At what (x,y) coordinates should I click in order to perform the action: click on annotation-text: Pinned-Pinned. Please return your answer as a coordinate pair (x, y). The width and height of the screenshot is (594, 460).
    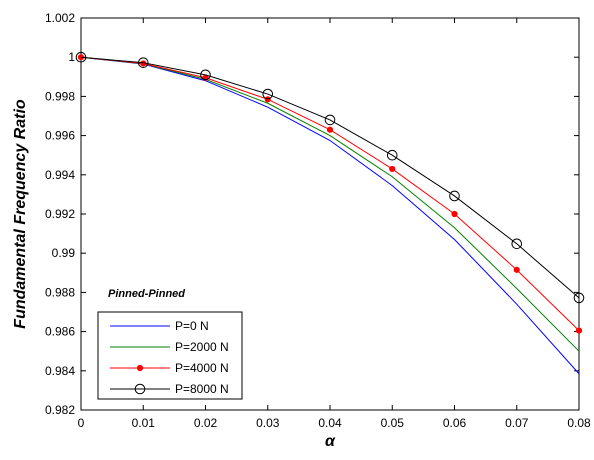
    Looking at the image, I should click on (146, 294).